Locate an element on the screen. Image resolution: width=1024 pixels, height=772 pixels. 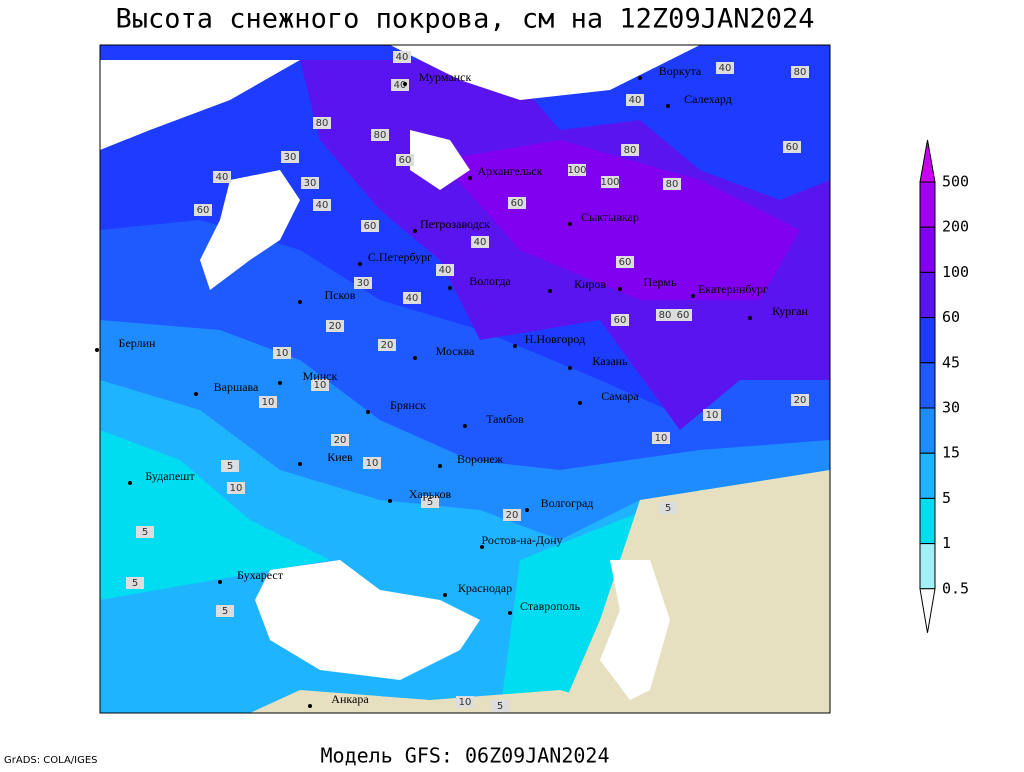
contour-label: 30 is located at coordinates (363, 283).